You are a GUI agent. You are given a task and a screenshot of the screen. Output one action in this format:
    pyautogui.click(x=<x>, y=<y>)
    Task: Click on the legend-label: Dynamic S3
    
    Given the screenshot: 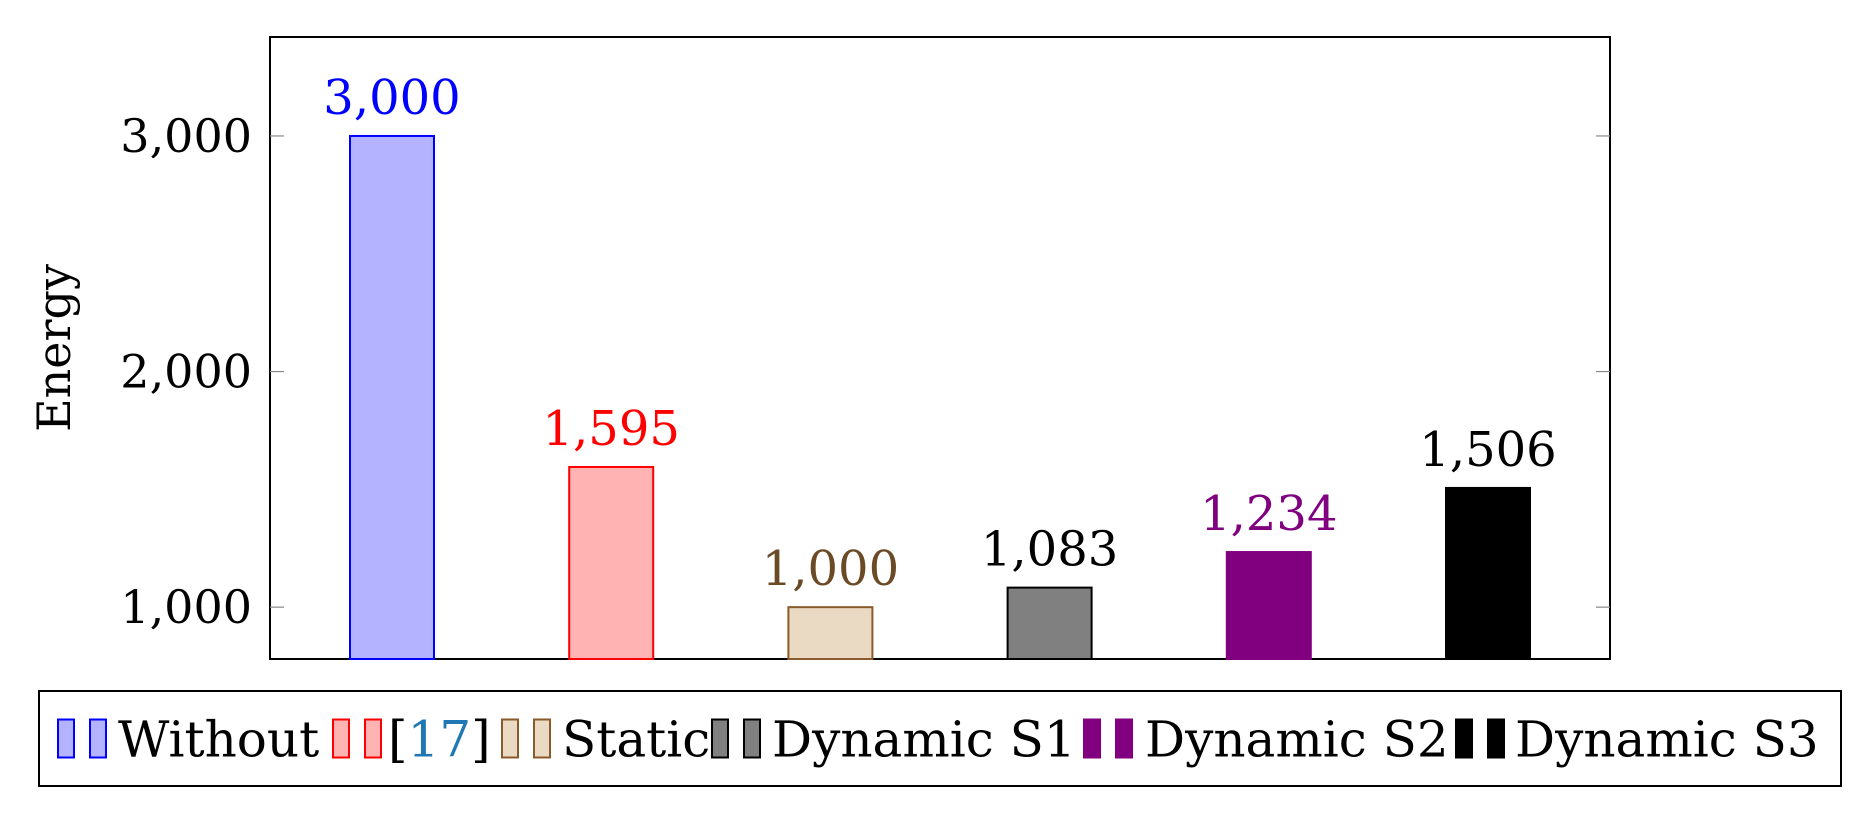 What is the action you would take?
    pyautogui.click(x=1667, y=740)
    